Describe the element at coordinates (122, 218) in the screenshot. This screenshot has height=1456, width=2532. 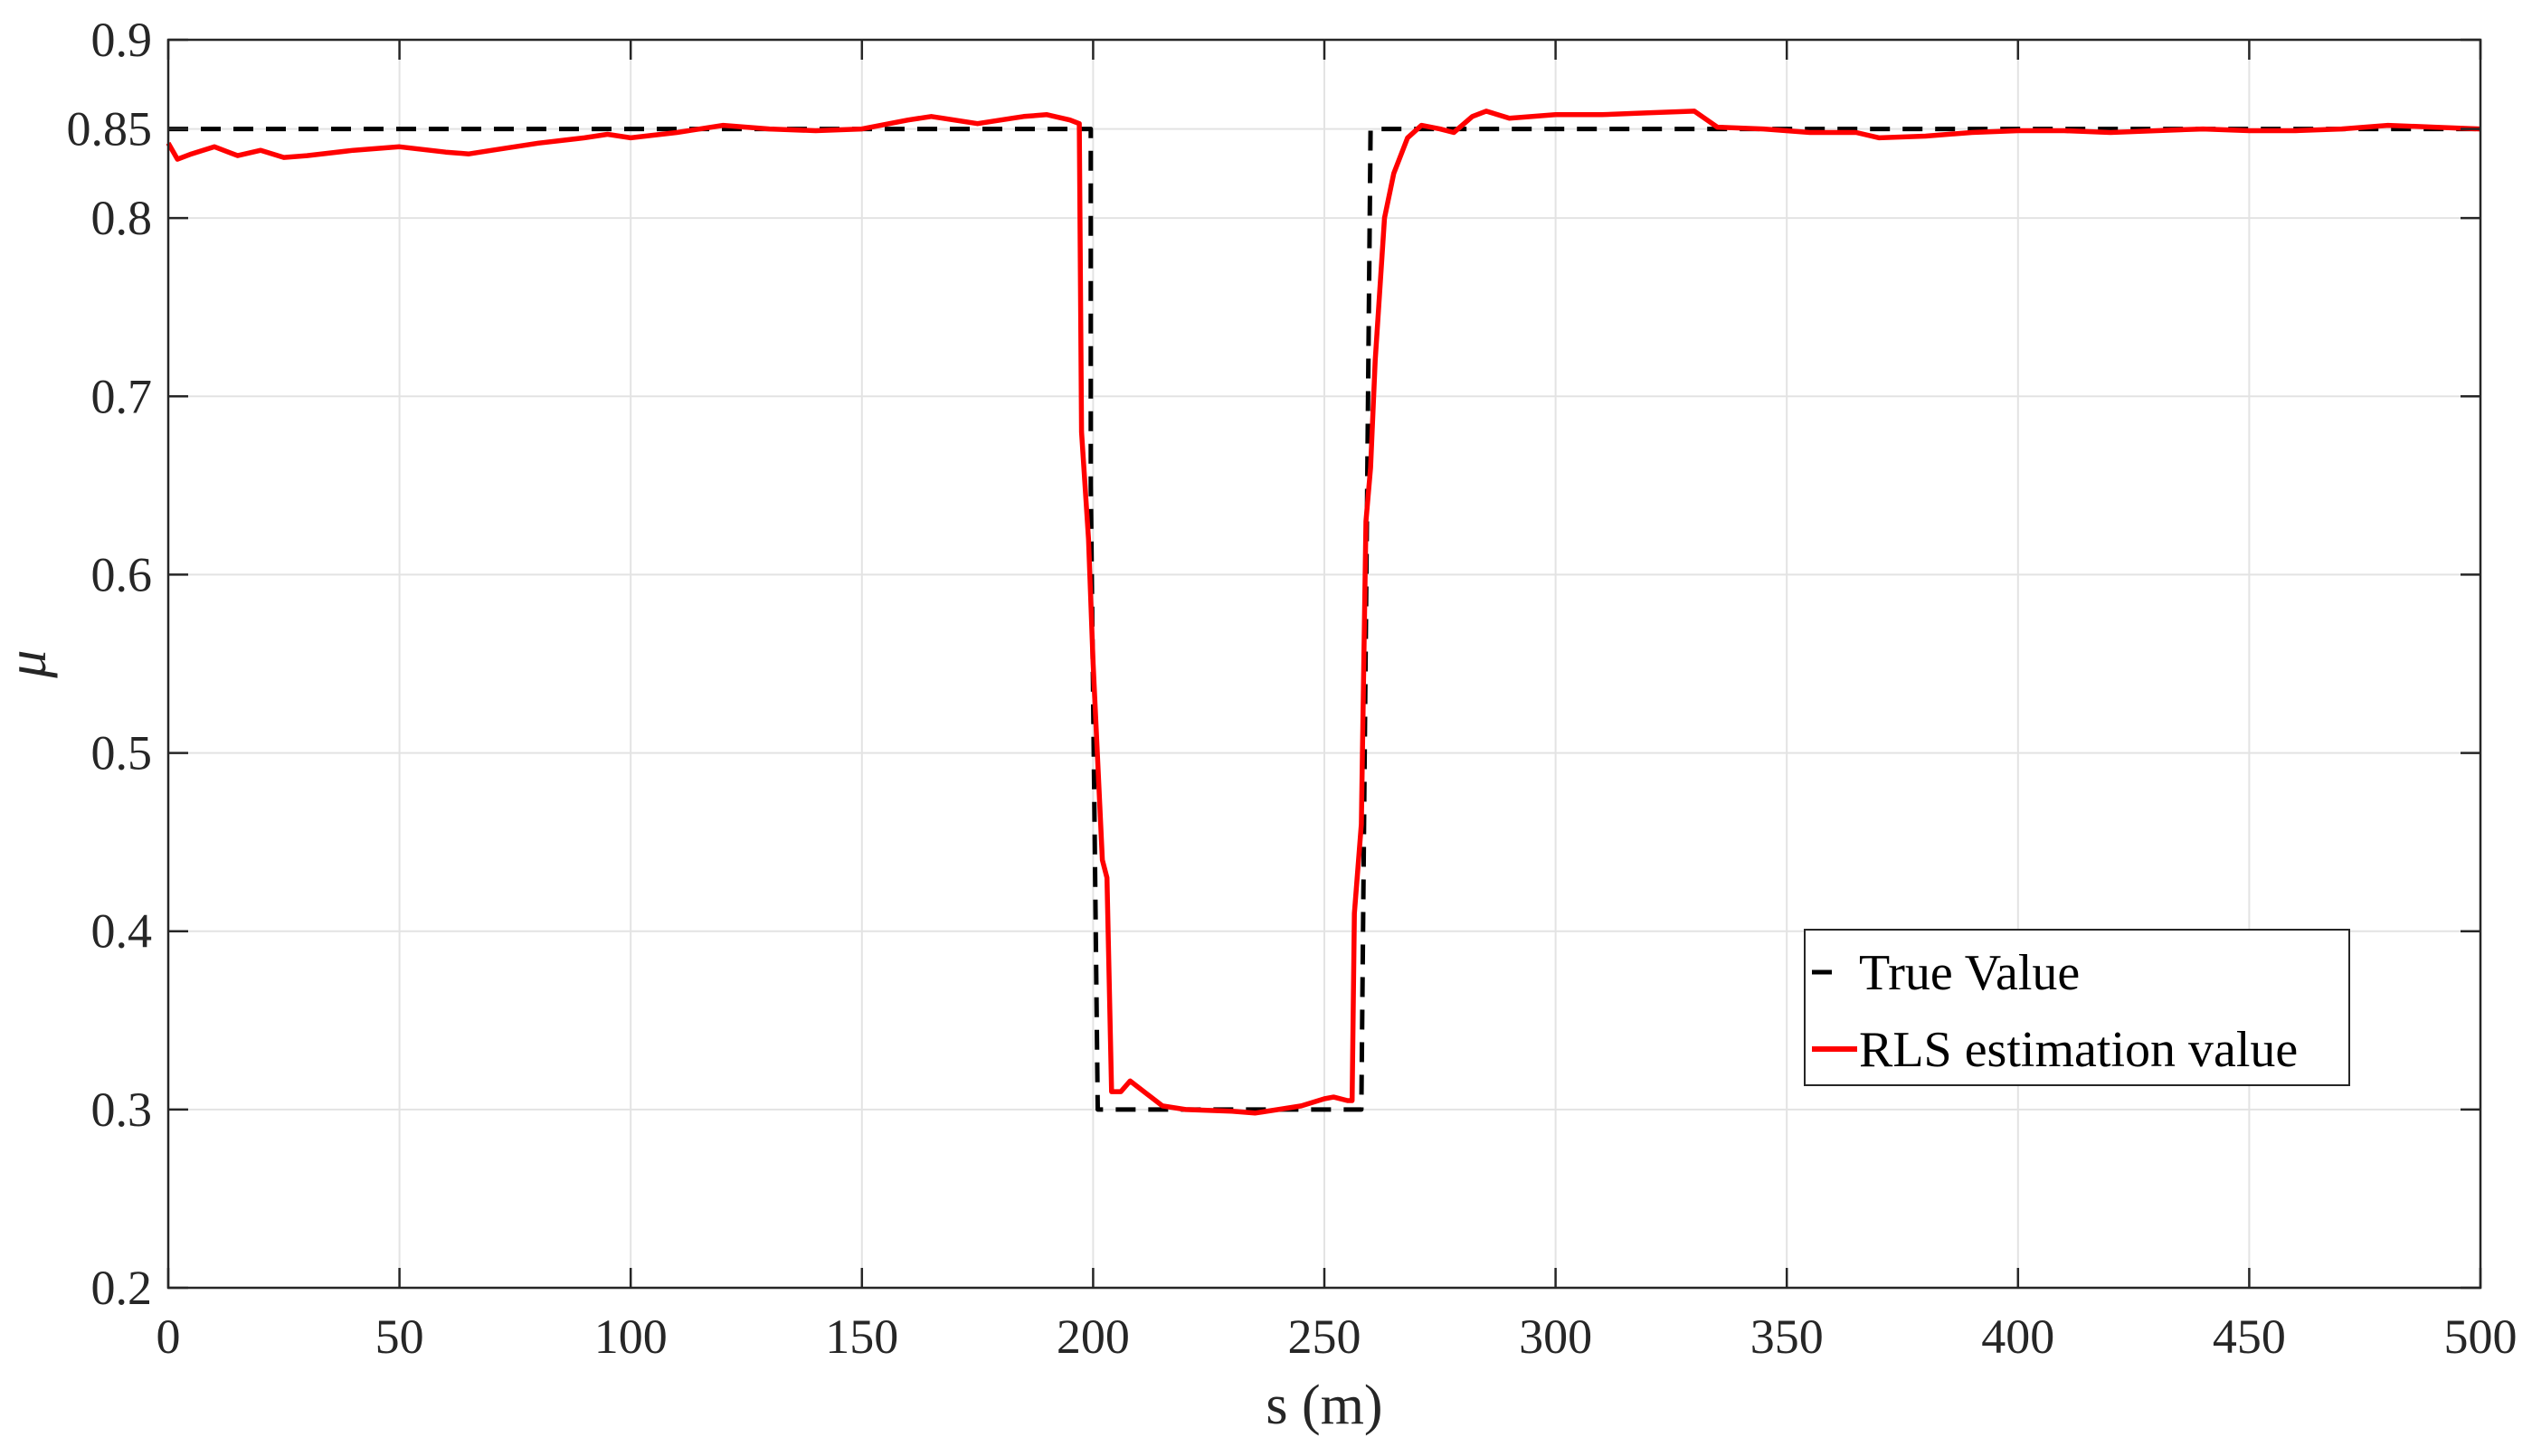
I see `y-tick-label: 0.8` at that location.